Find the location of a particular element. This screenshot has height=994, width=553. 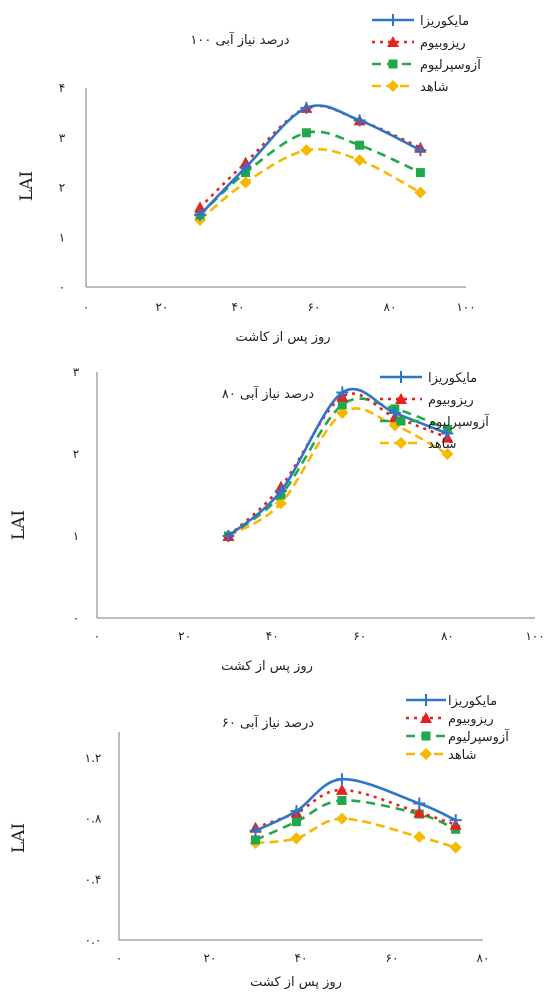

chart-3-x-tick-label: ۴۰ is located at coordinates (301, 958).